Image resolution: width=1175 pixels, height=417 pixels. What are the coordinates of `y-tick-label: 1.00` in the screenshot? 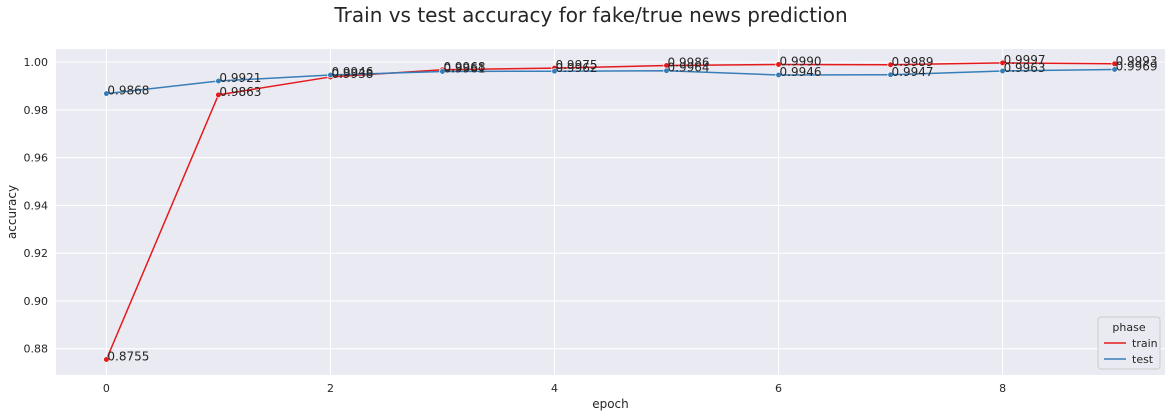 It's located at (36, 62).